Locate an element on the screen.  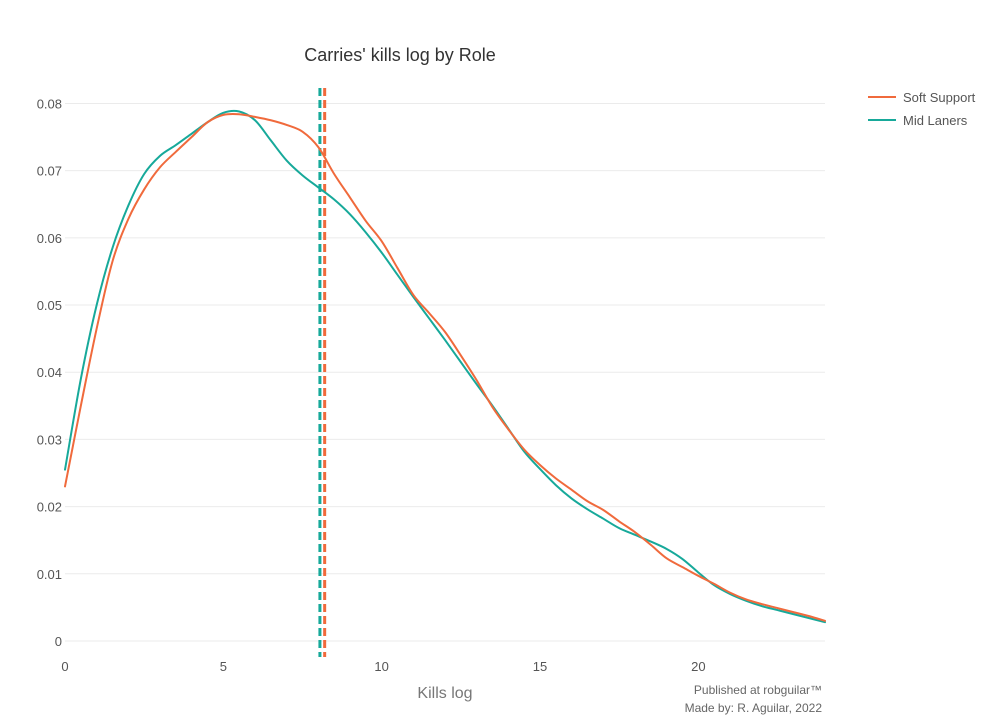
y-tick-label: 0.01 is located at coordinates (49, 574).